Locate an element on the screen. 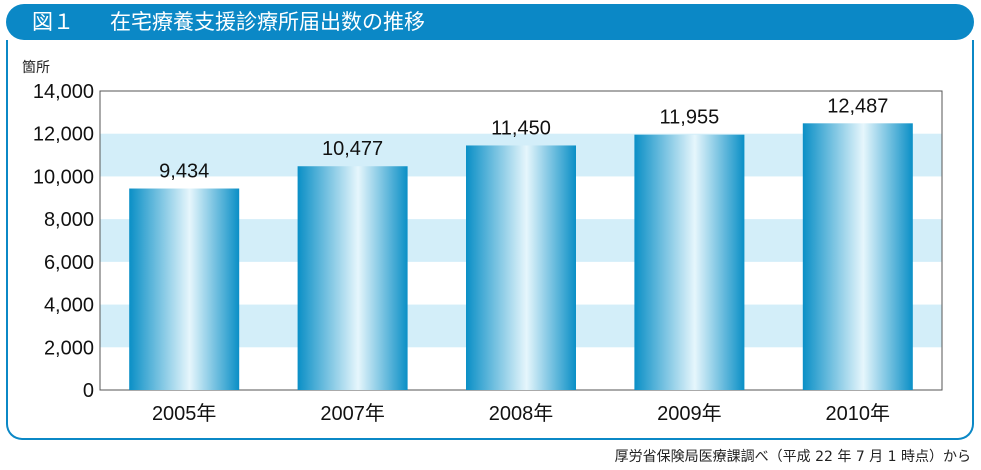 Image resolution: width=981 pixels, height=470 pixels. y-tick-label: 10,000 is located at coordinates (63, 177).